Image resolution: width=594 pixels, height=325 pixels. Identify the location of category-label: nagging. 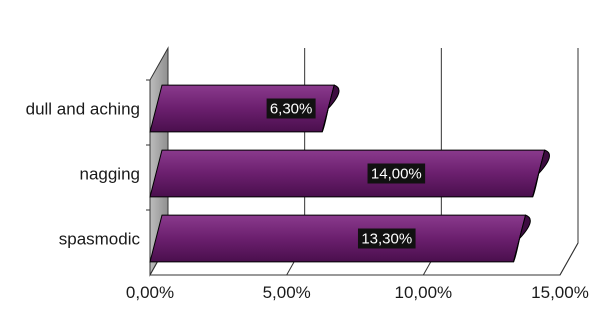
(109, 174).